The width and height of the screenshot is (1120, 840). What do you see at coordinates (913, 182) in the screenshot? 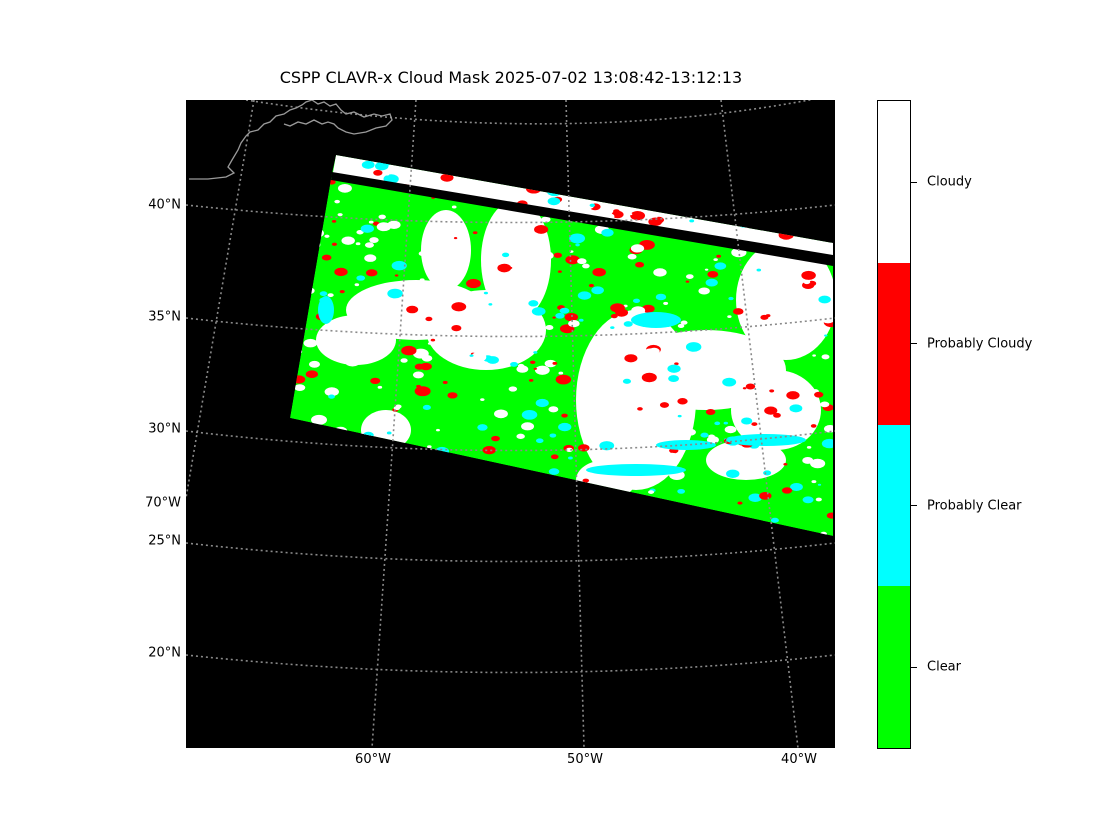
I see `colorbar-tick` at bounding box center [913, 182].